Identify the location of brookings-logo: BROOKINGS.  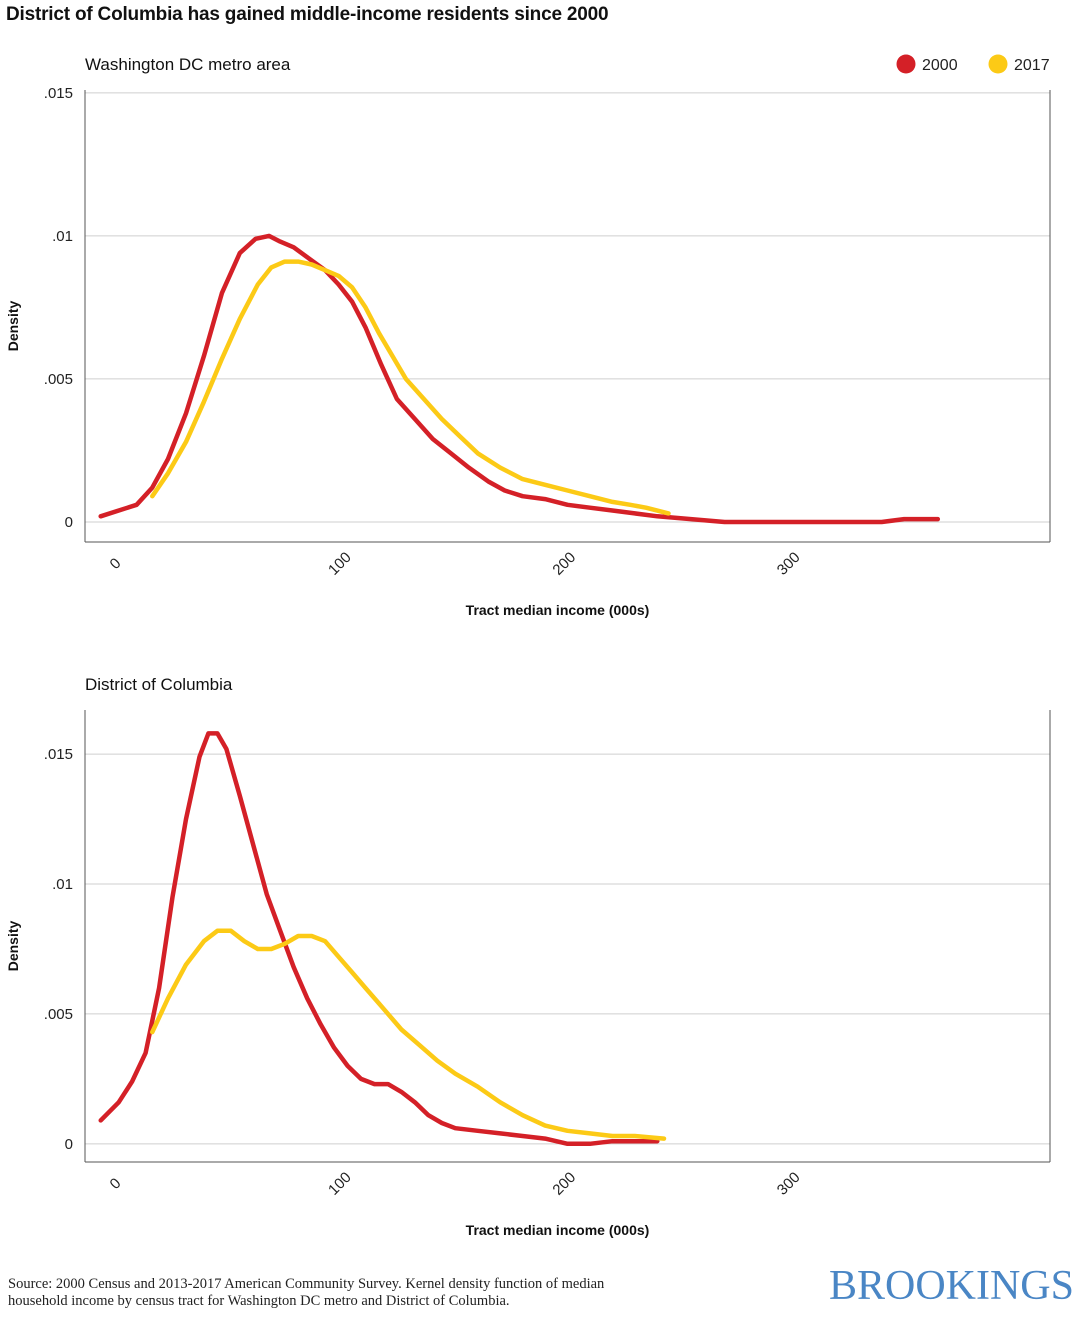
(951, 1286).